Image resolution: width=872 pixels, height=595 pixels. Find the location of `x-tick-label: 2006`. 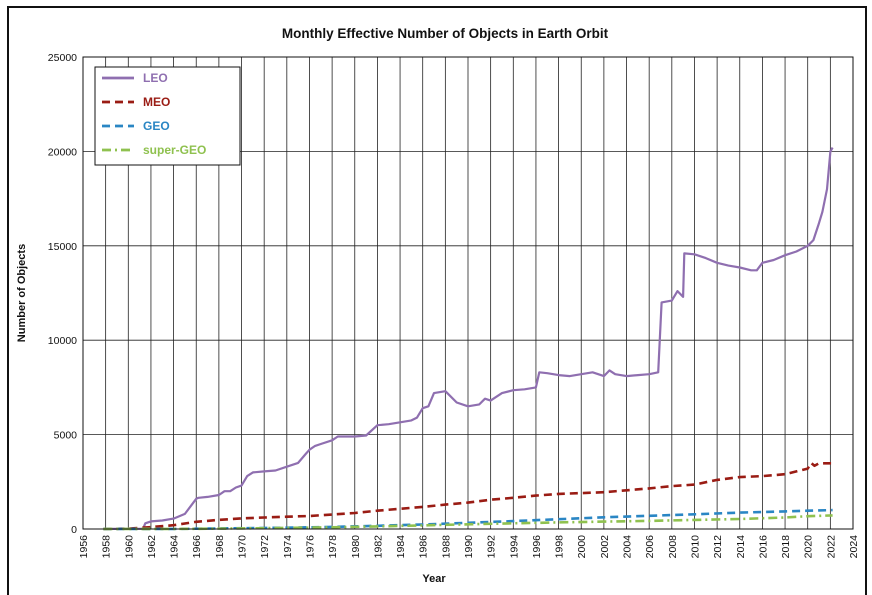

x-tick-label: 2006 is located at coordinates (650, 547).